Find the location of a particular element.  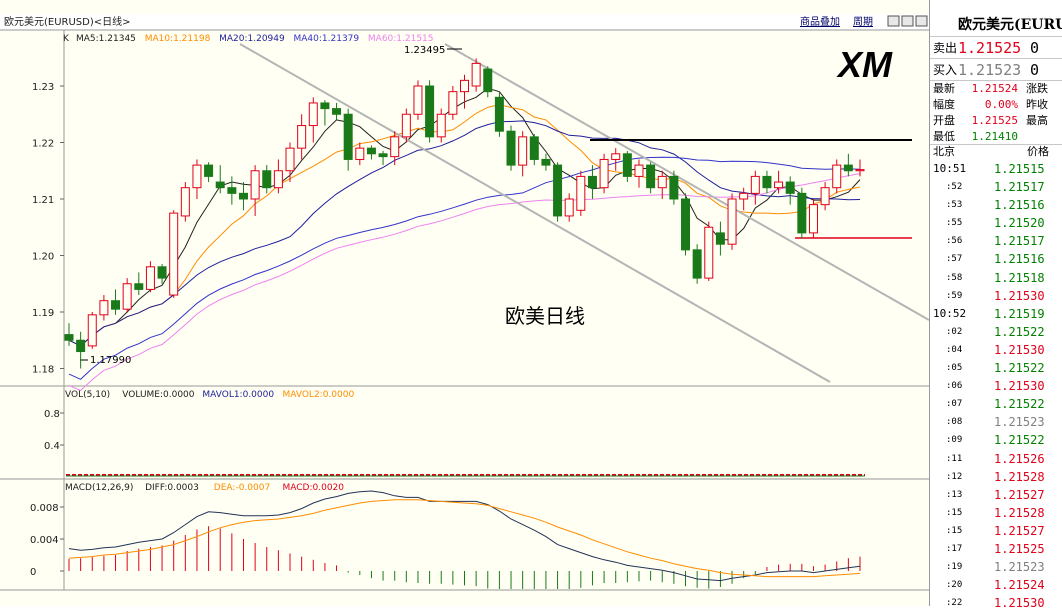

tick-price: 1.21522 is located at coordinates (1019, 404).